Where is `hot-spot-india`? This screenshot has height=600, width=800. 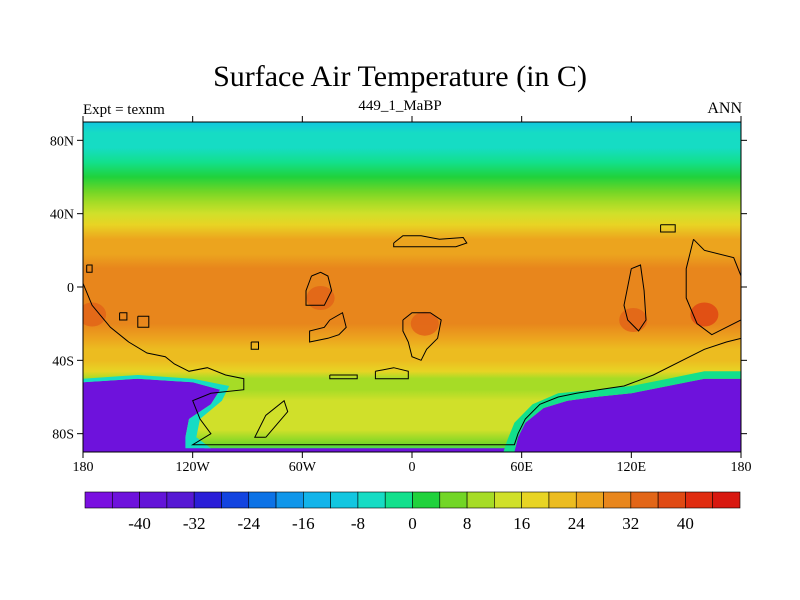 hot-spot-india is located at coordinates (633, 320).